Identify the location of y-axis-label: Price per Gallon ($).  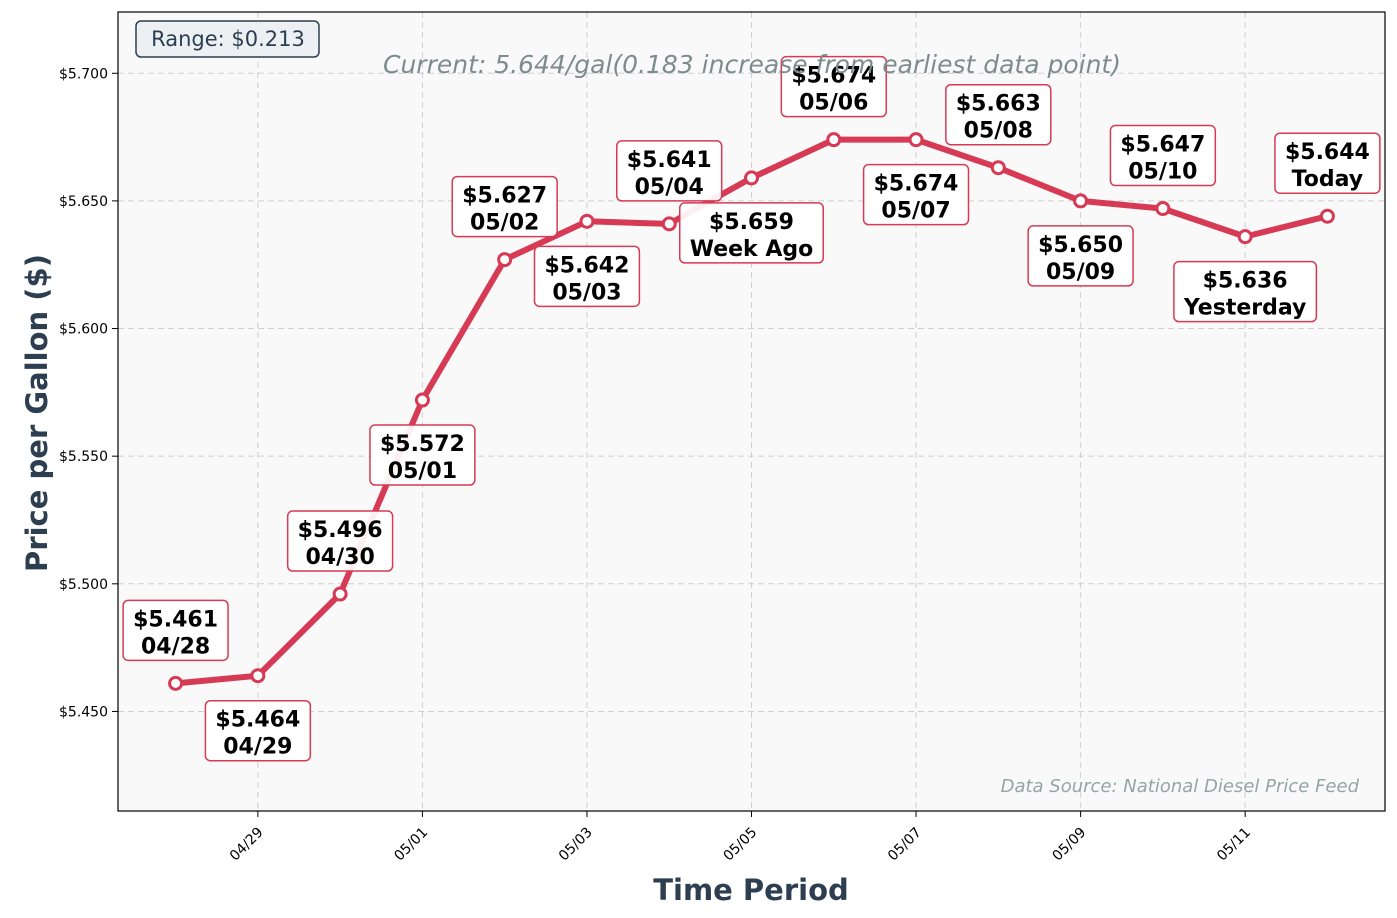
(37, 413).